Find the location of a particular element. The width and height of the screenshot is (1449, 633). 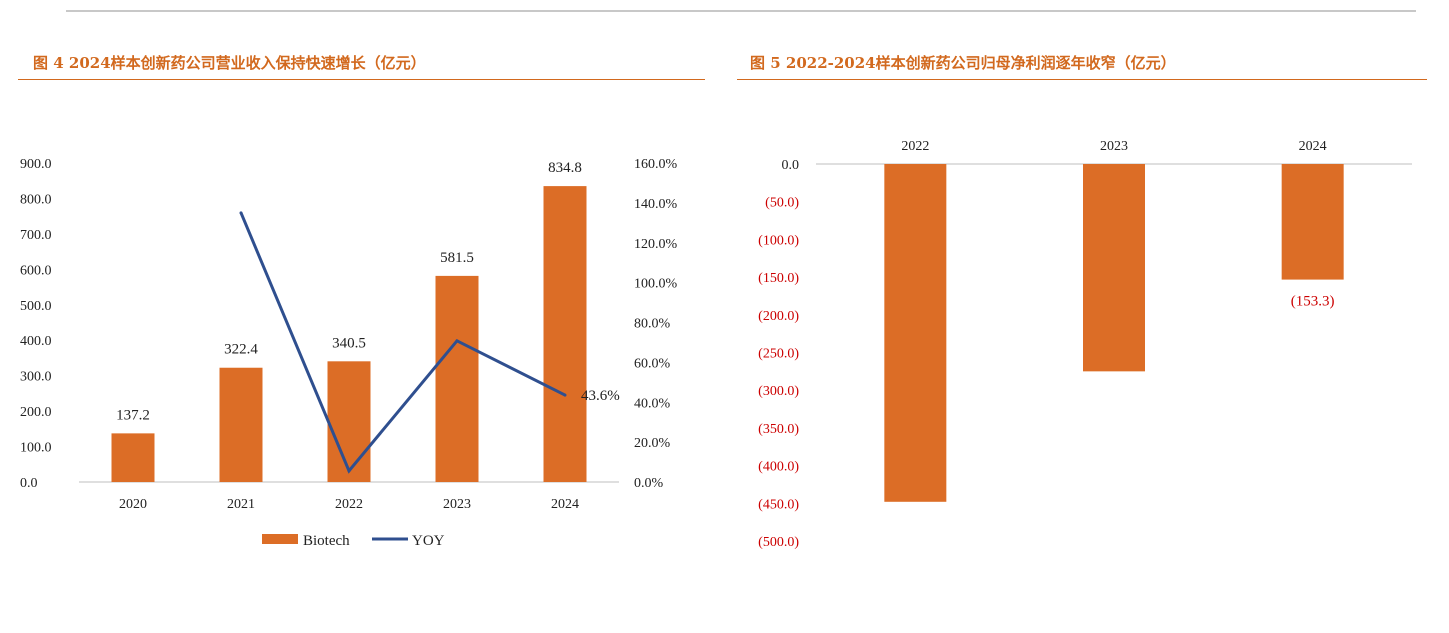

y-tick-label: (150.0) is located at coordinates (778, 278).